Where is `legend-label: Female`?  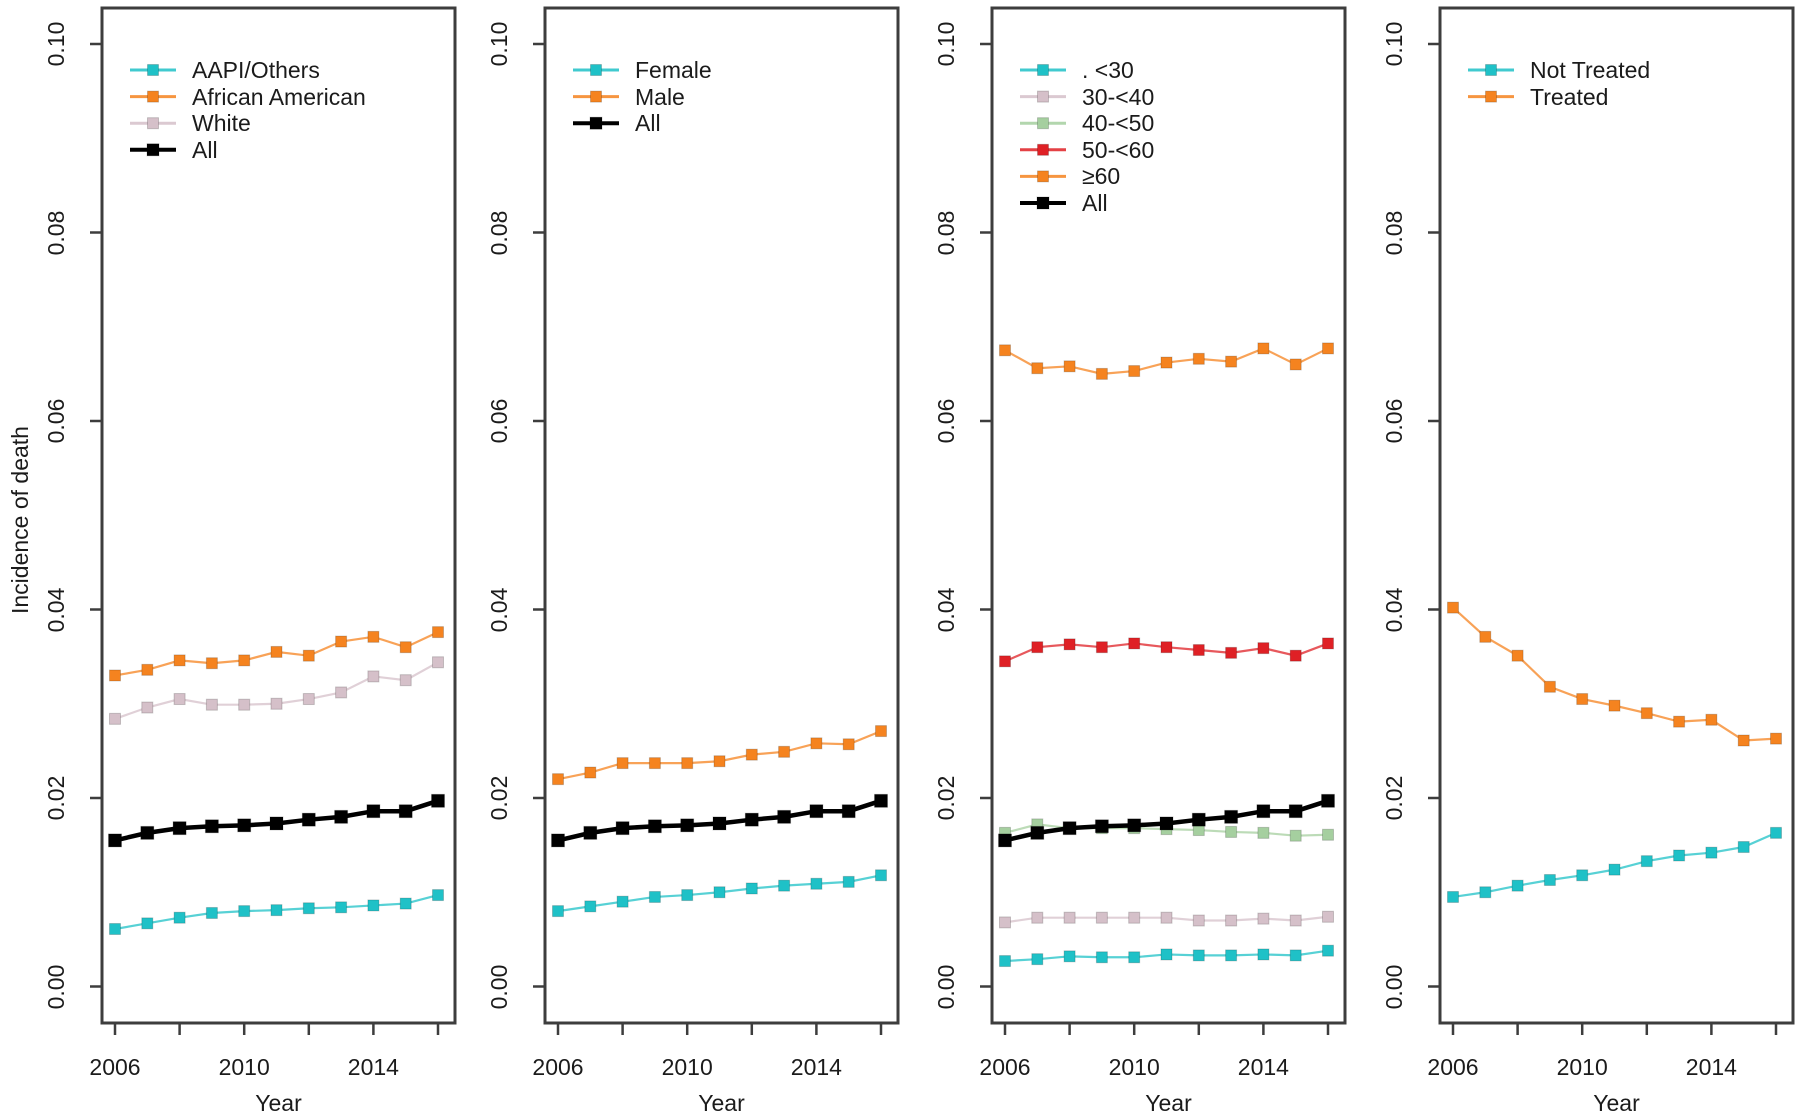
legend-label: Female is located at coordinates (673, 70).